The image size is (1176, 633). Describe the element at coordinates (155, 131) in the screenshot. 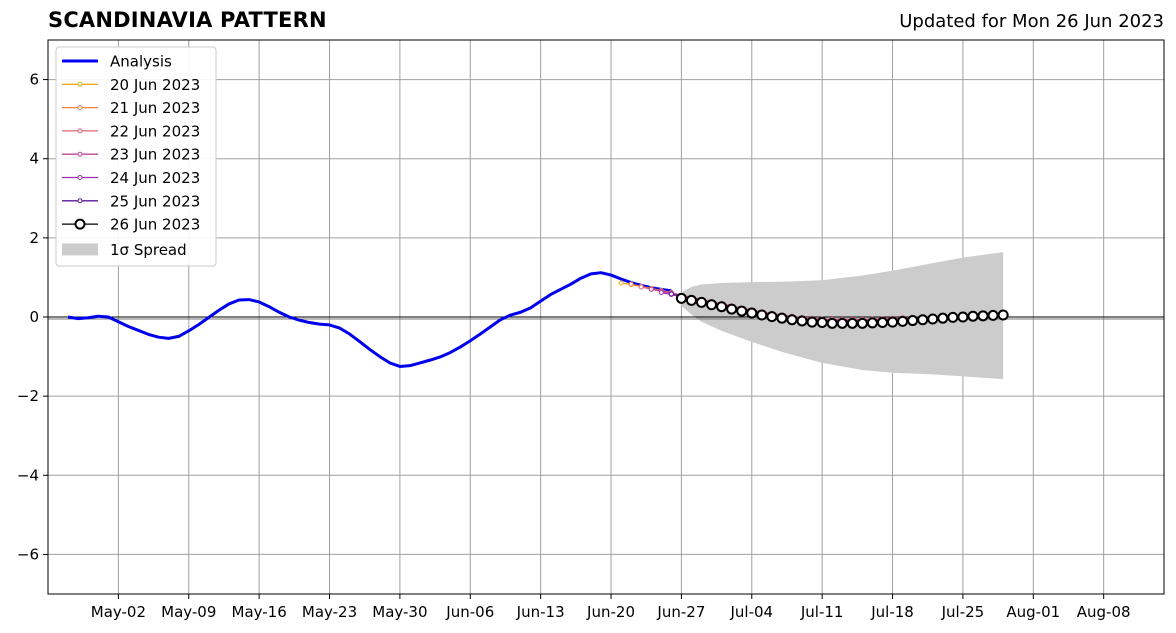

I see `legend-label: 22 Jun 2023` at that location.